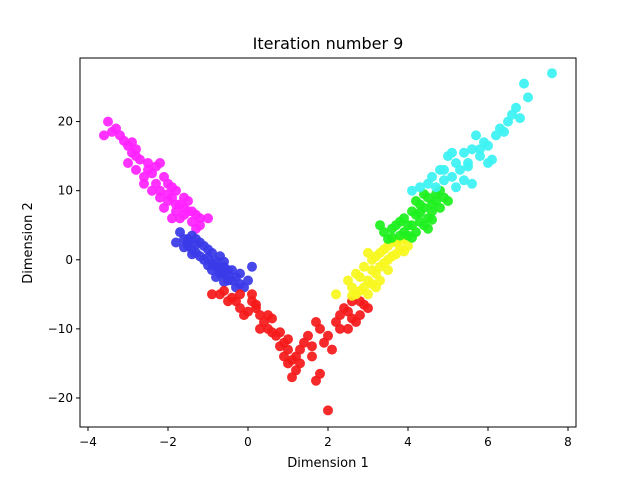  What do you see at coordinates (64, 260) in the screenshot?
I see `y-axis-ticks: −20 −10 0 10 20` at bounding box center [64, 260].